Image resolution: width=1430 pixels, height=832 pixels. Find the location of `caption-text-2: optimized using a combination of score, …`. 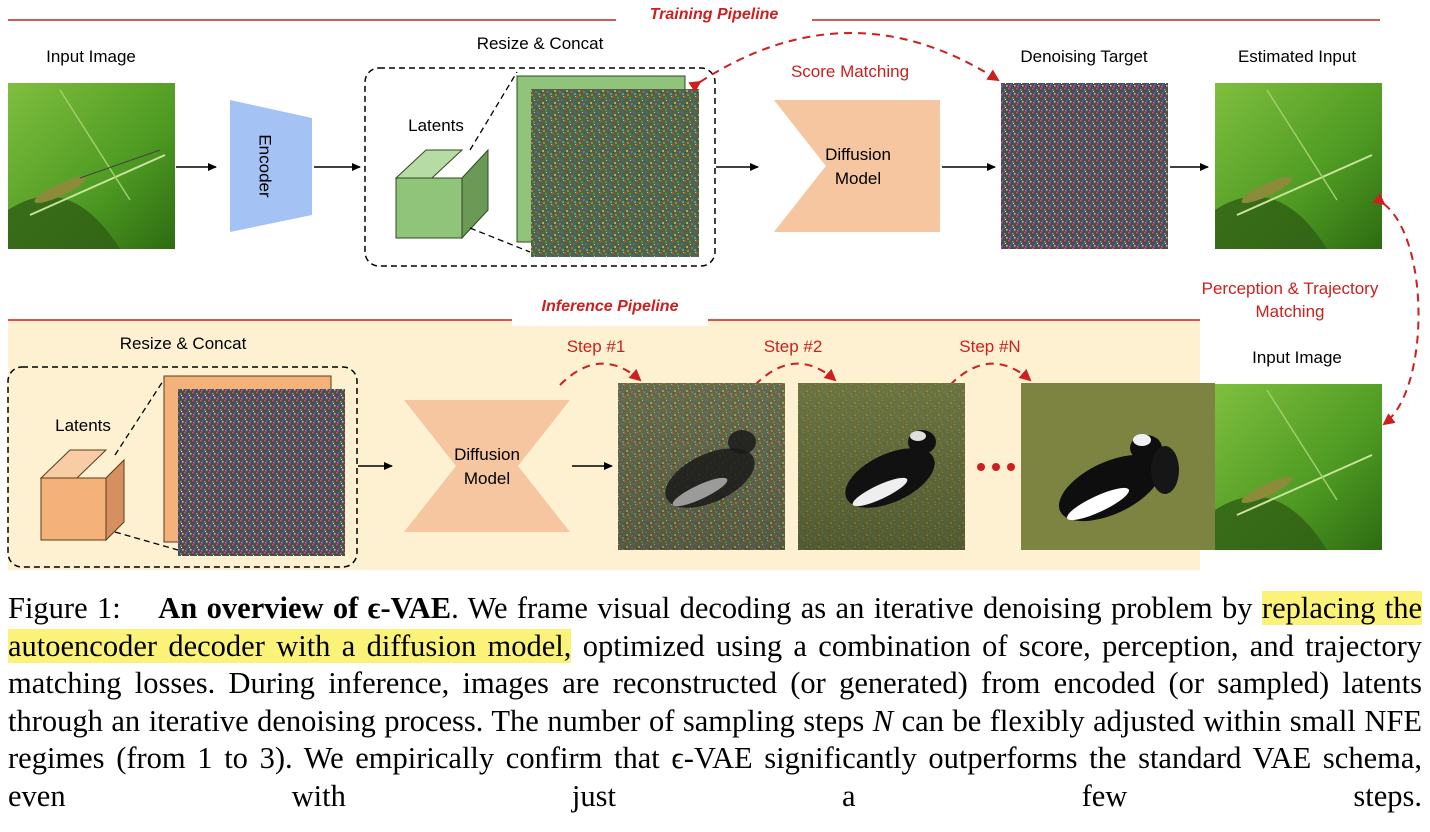

caption-text-2: optimized using a combination of score, … is located at coordinates (715, 683).